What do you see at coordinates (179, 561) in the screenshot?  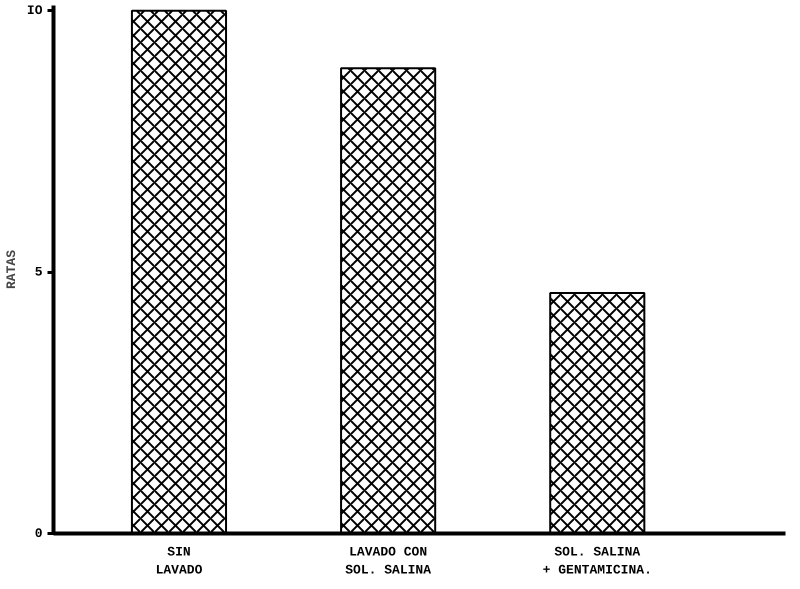 I see `x-tick-label: SIN LAVADO` at bounding box center [179, 561].